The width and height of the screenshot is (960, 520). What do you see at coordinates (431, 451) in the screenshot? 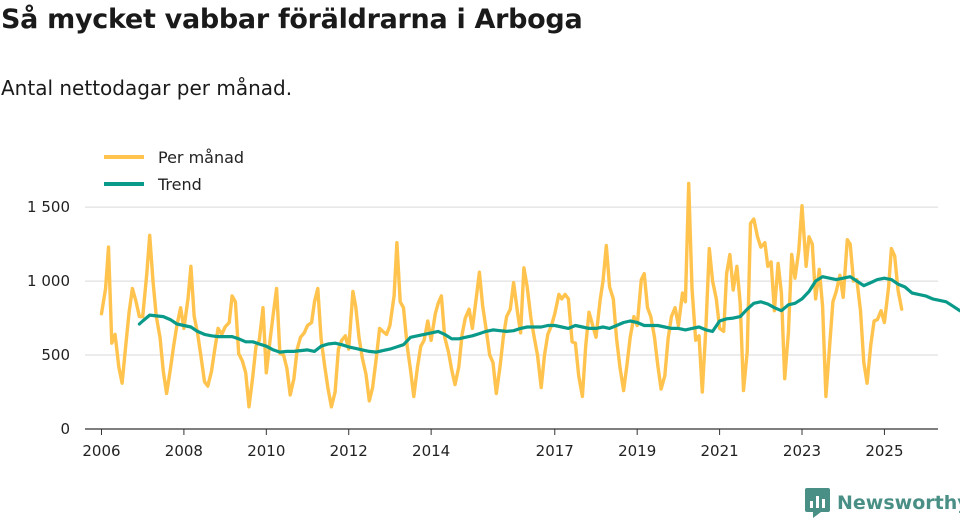
I see `x-tick-label-4: 2014` at bounding box center [431, 451].